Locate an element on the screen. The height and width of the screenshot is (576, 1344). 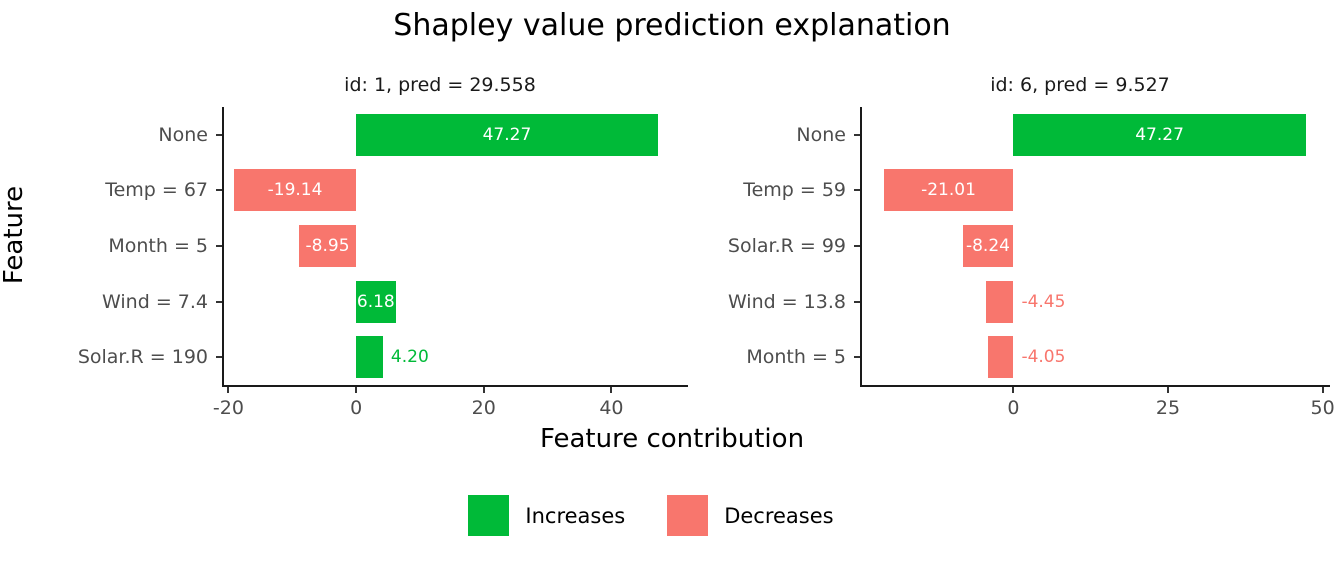
legend-swatch-decreases is located at coordinates (688, 515).